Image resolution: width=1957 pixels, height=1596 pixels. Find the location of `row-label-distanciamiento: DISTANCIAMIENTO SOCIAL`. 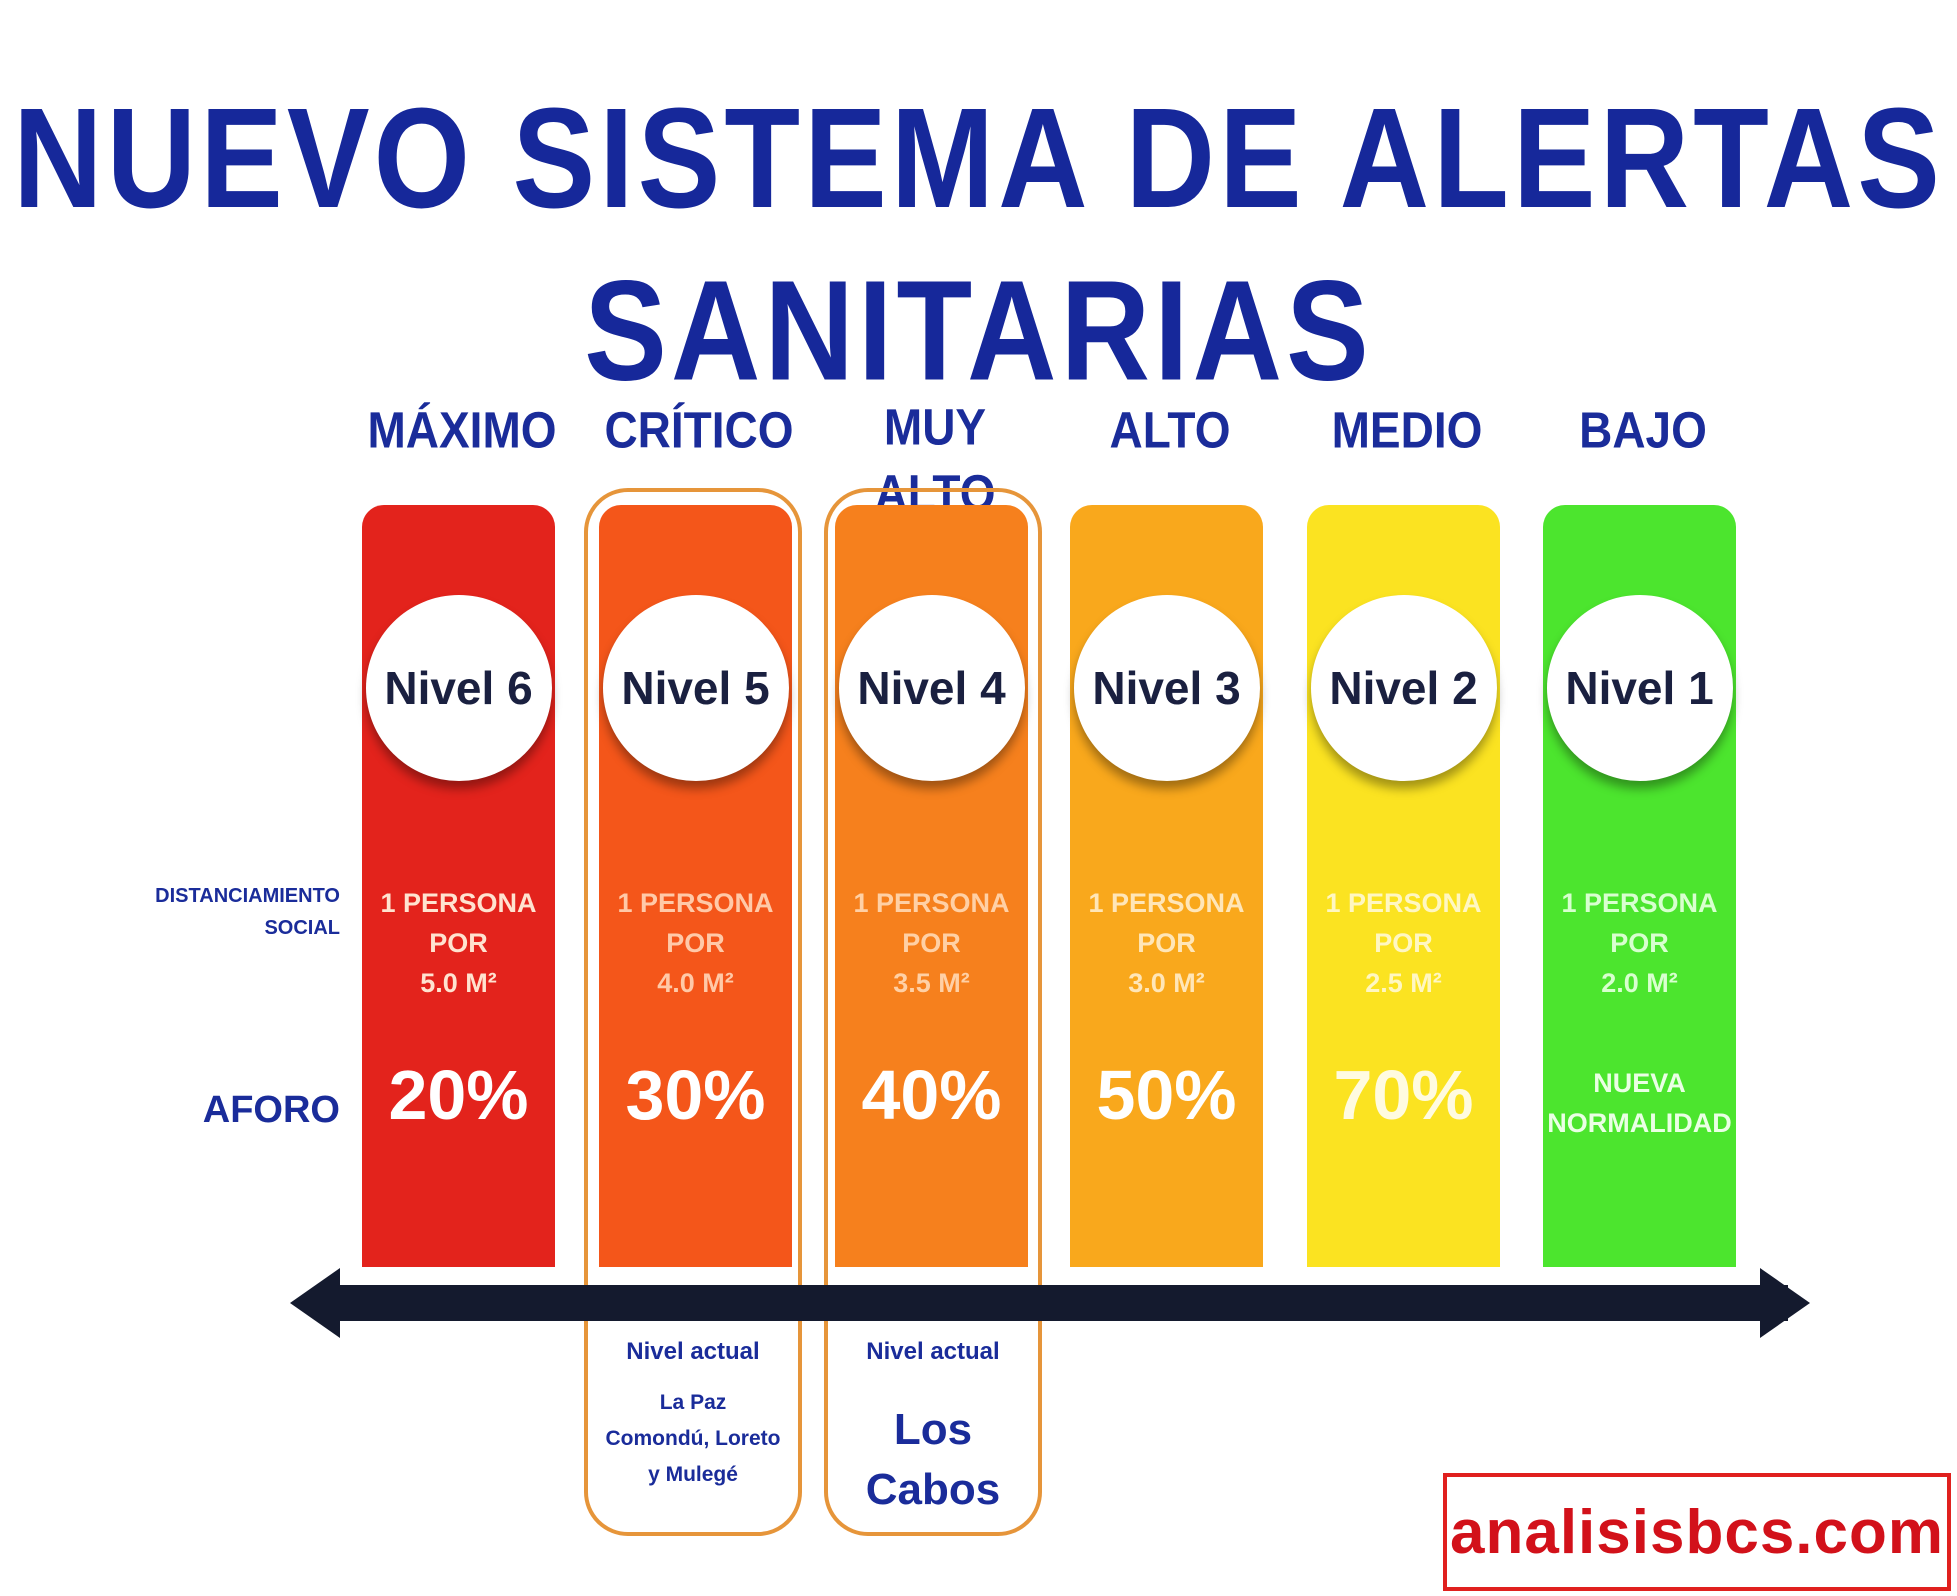

row-label-distanciamiento: DISTANCIAMIENTO SOCIAL is located at coordinates (247, 912).